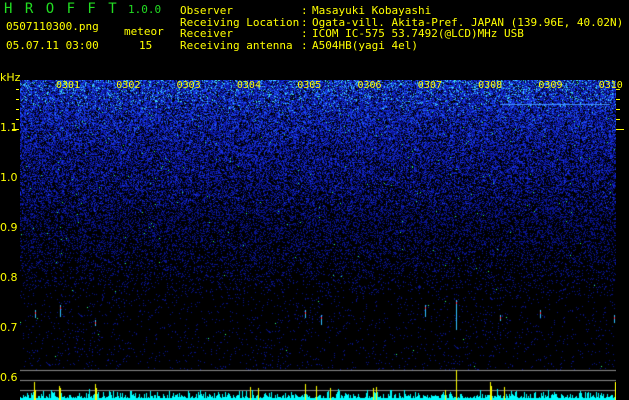  I want to click on minute-label: 0304, so click(248, 85).